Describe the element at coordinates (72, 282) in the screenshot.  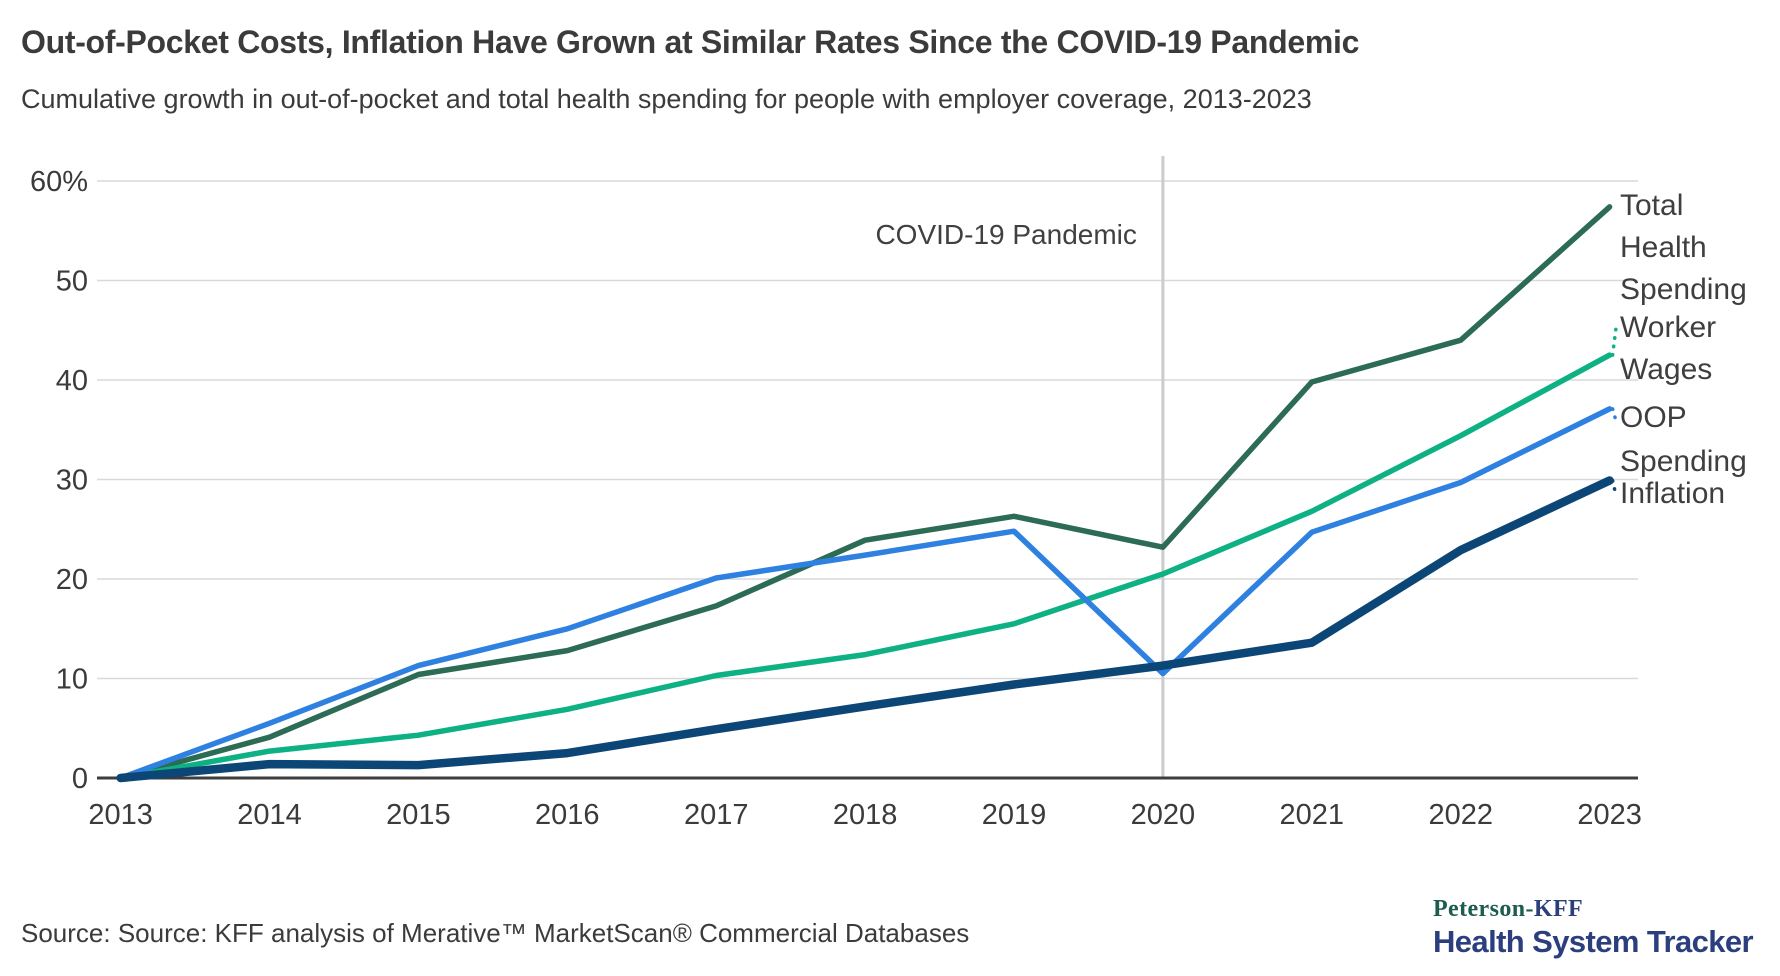
I see `y-tick-label-50: 50` at that location.